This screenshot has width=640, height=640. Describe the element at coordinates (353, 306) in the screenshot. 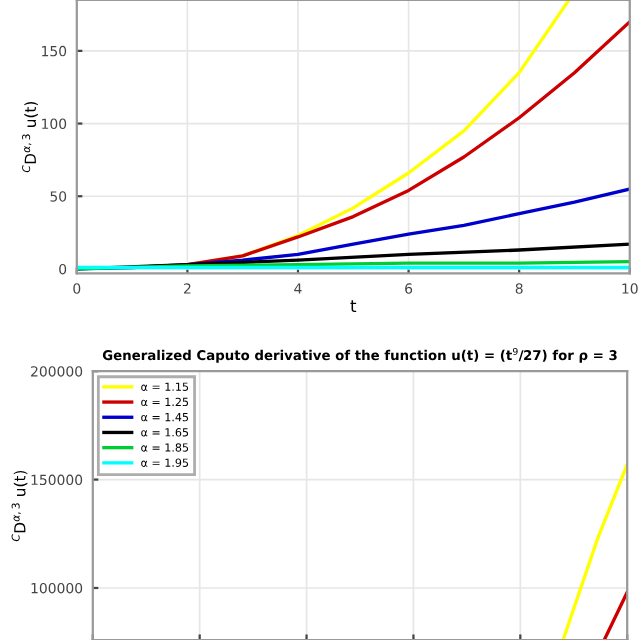

I see `x-axis-title: t` at that location.